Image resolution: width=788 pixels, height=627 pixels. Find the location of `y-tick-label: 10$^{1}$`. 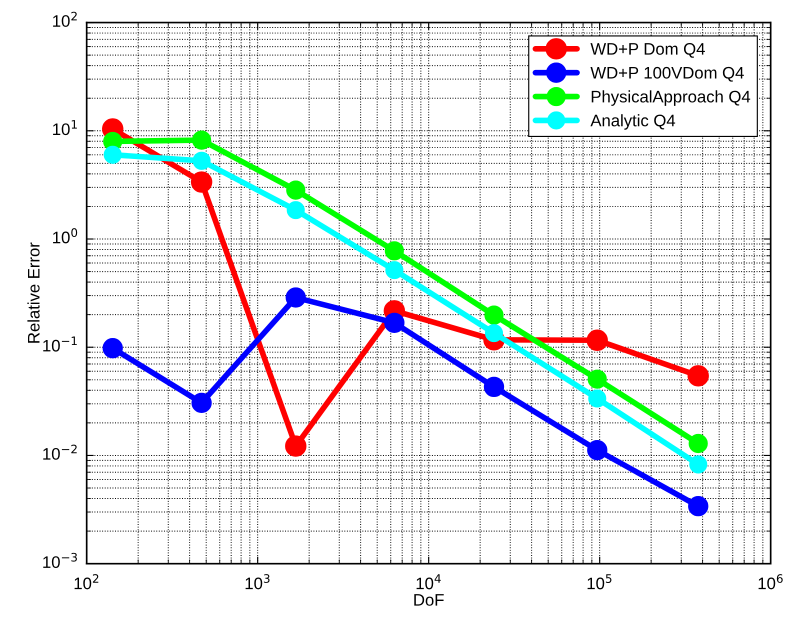

y-tick-label: 10$^{1}$ is located at coordinates (65, 128).